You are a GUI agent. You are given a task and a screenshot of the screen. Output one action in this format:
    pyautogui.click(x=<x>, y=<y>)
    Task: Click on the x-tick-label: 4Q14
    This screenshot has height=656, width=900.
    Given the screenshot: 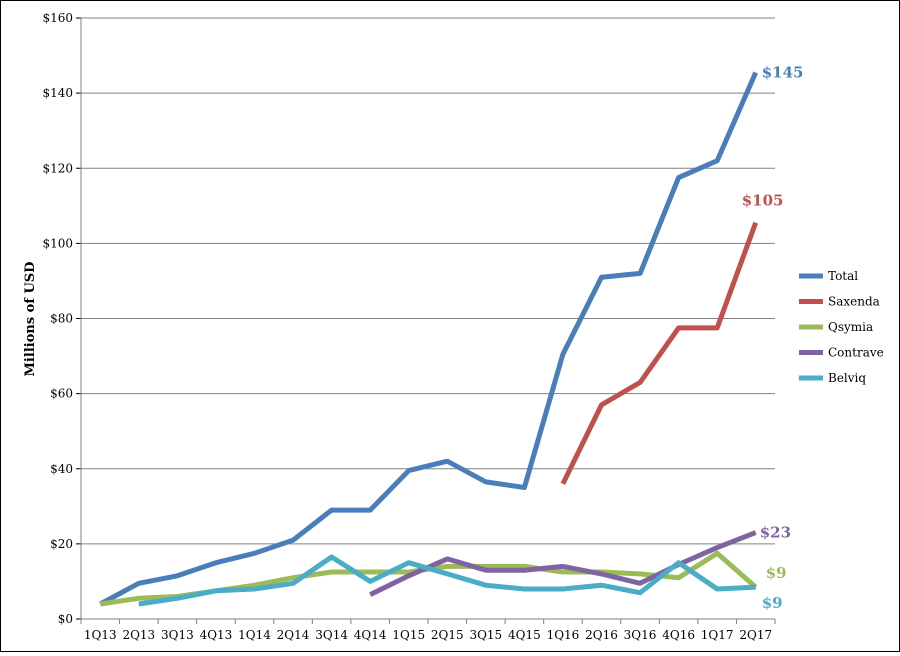 What is the action you would take?
    pyautogui.click(x=370, y=635)
    